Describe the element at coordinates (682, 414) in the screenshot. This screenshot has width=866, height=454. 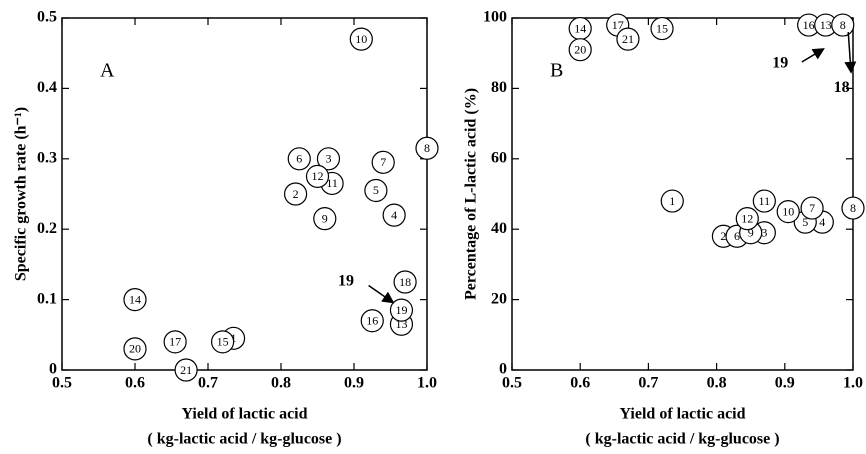
I see `x-axis-label: Yield of lactic acid` at that location.